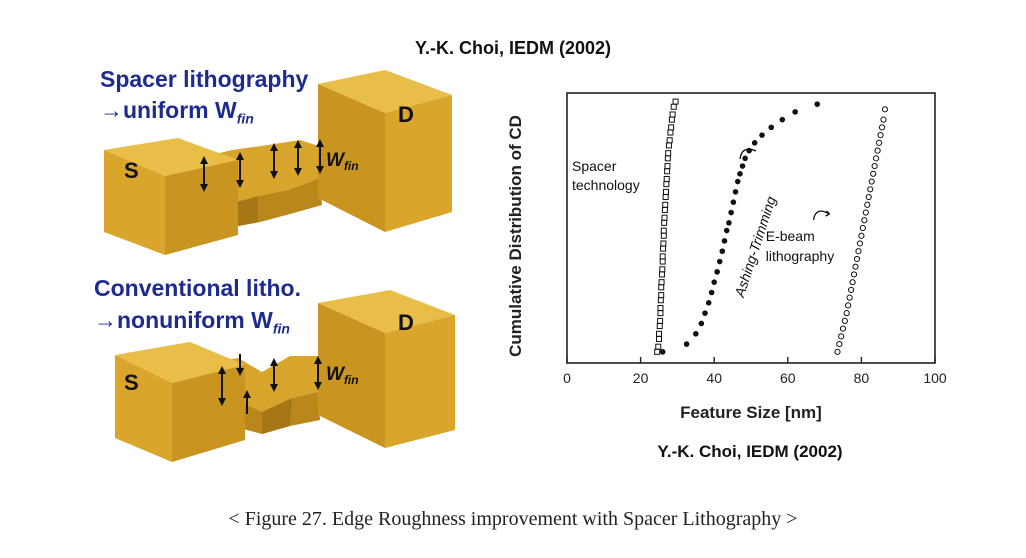 The height and width of the screenshot is (558, 1026). I want to click on top-citation: Y.-K. Choi, IEDM (2002), so click(513, 48).